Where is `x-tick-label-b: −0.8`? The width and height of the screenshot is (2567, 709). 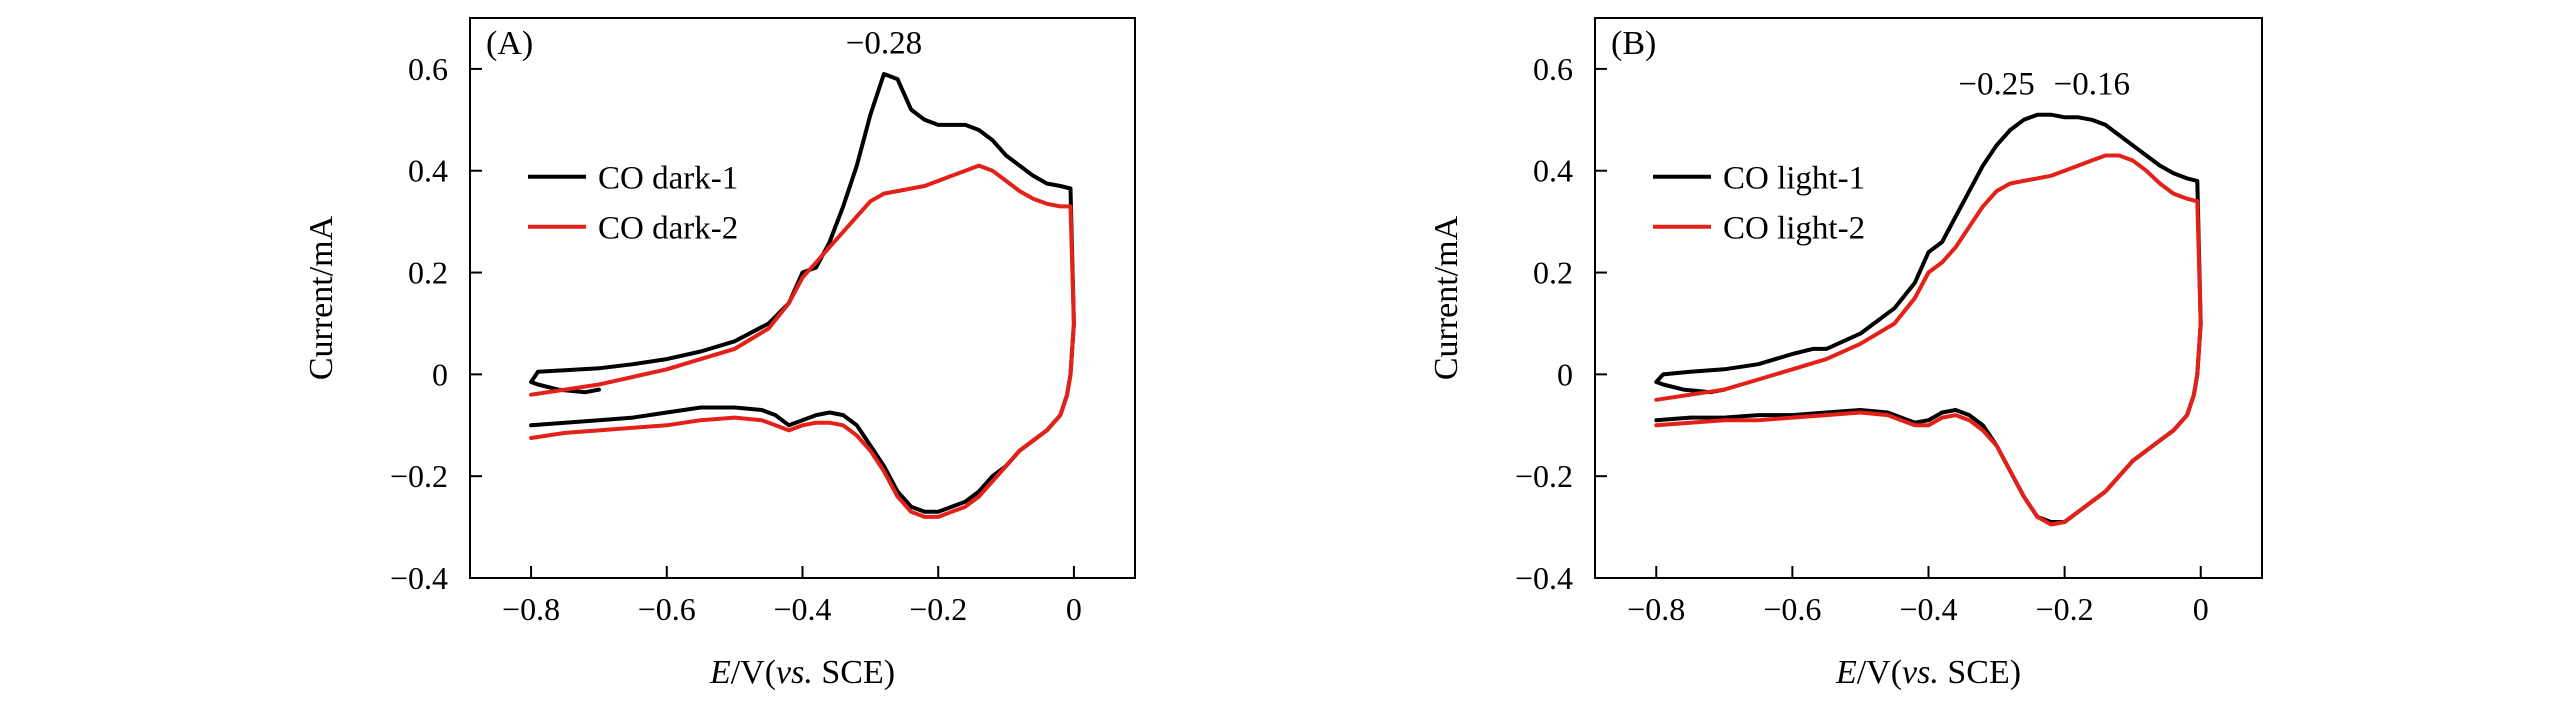
x-tick-label-b: −0.8 is located at coordinates (1656, 609).